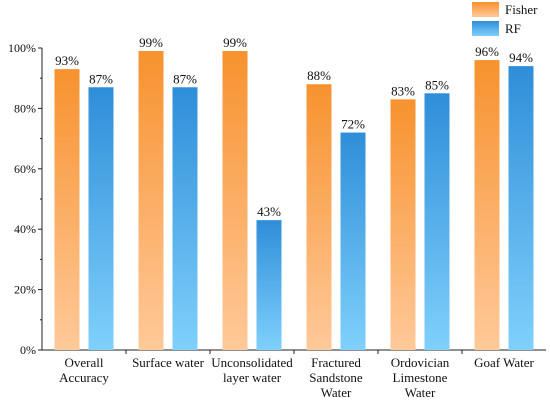 The width and height of the screenshot is (550, 406). I want to click on x-category-label: Overall Accuracy, so click(84, 370).